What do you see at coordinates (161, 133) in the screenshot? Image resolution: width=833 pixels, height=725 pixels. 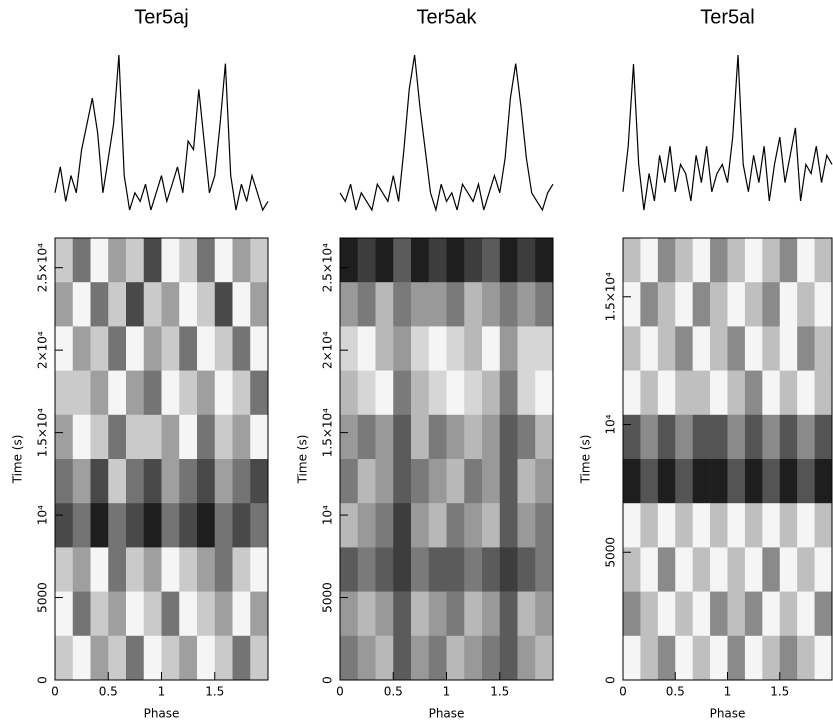 I see `pulse-profile` at bounding box center [161, 133].